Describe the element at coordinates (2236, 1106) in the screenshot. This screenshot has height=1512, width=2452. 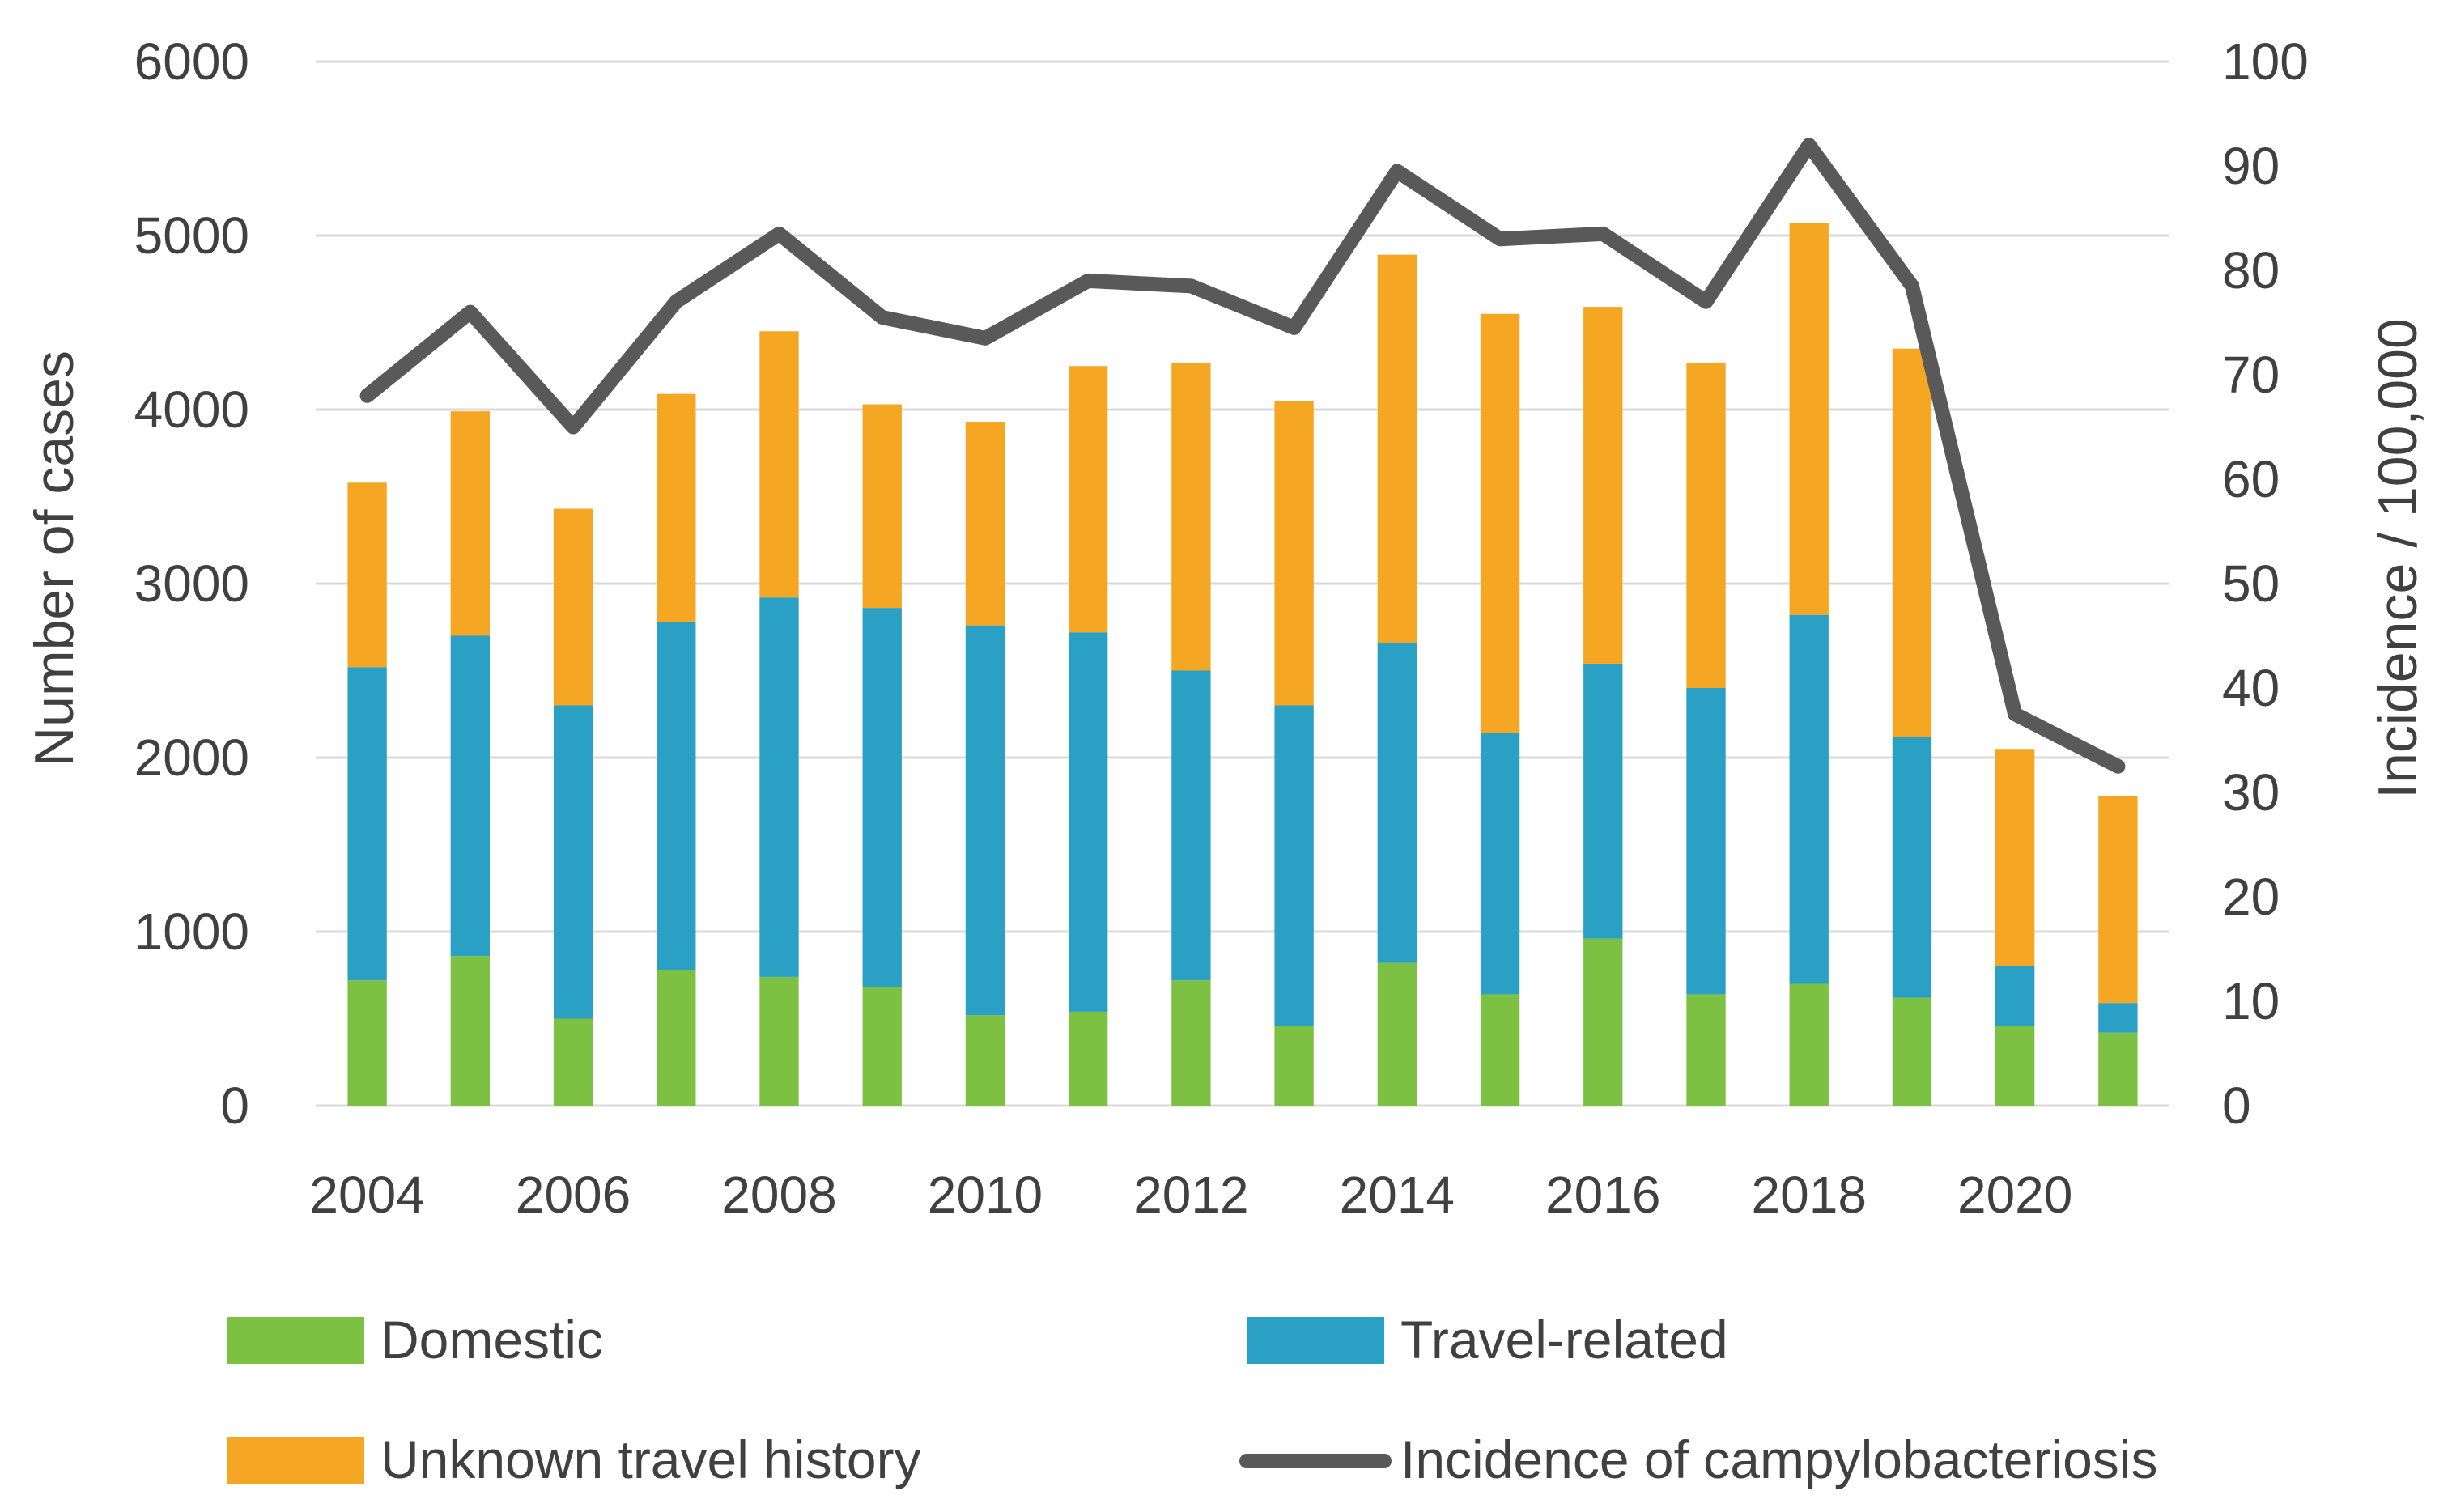
I see `y2-tick-label: 0` at that location.